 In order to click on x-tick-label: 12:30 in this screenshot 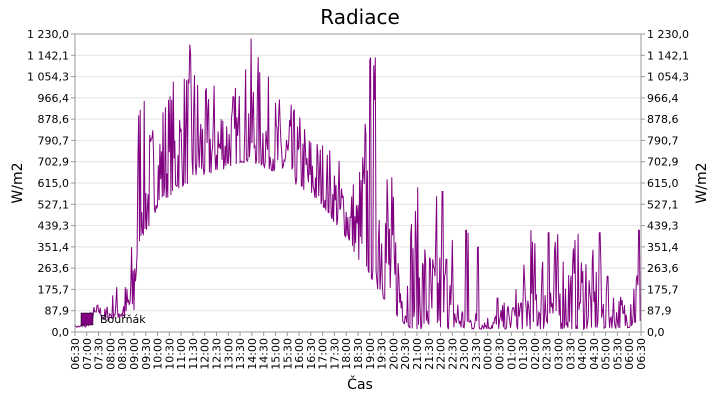, I will do `click(217, 354)`.